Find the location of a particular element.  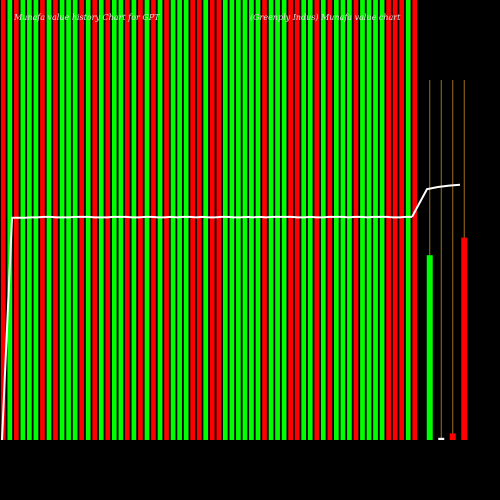

recent-value-line is located at coordinates (436, 200).